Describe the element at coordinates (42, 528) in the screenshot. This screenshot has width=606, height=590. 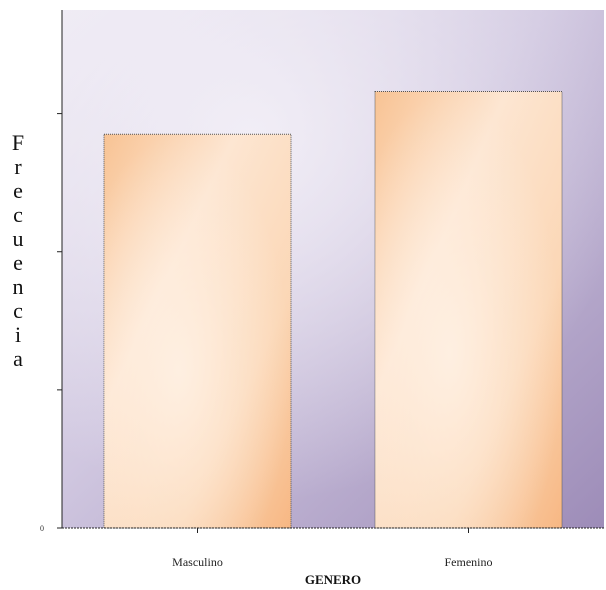
I see `y-tick-label-0: 0` at that location.